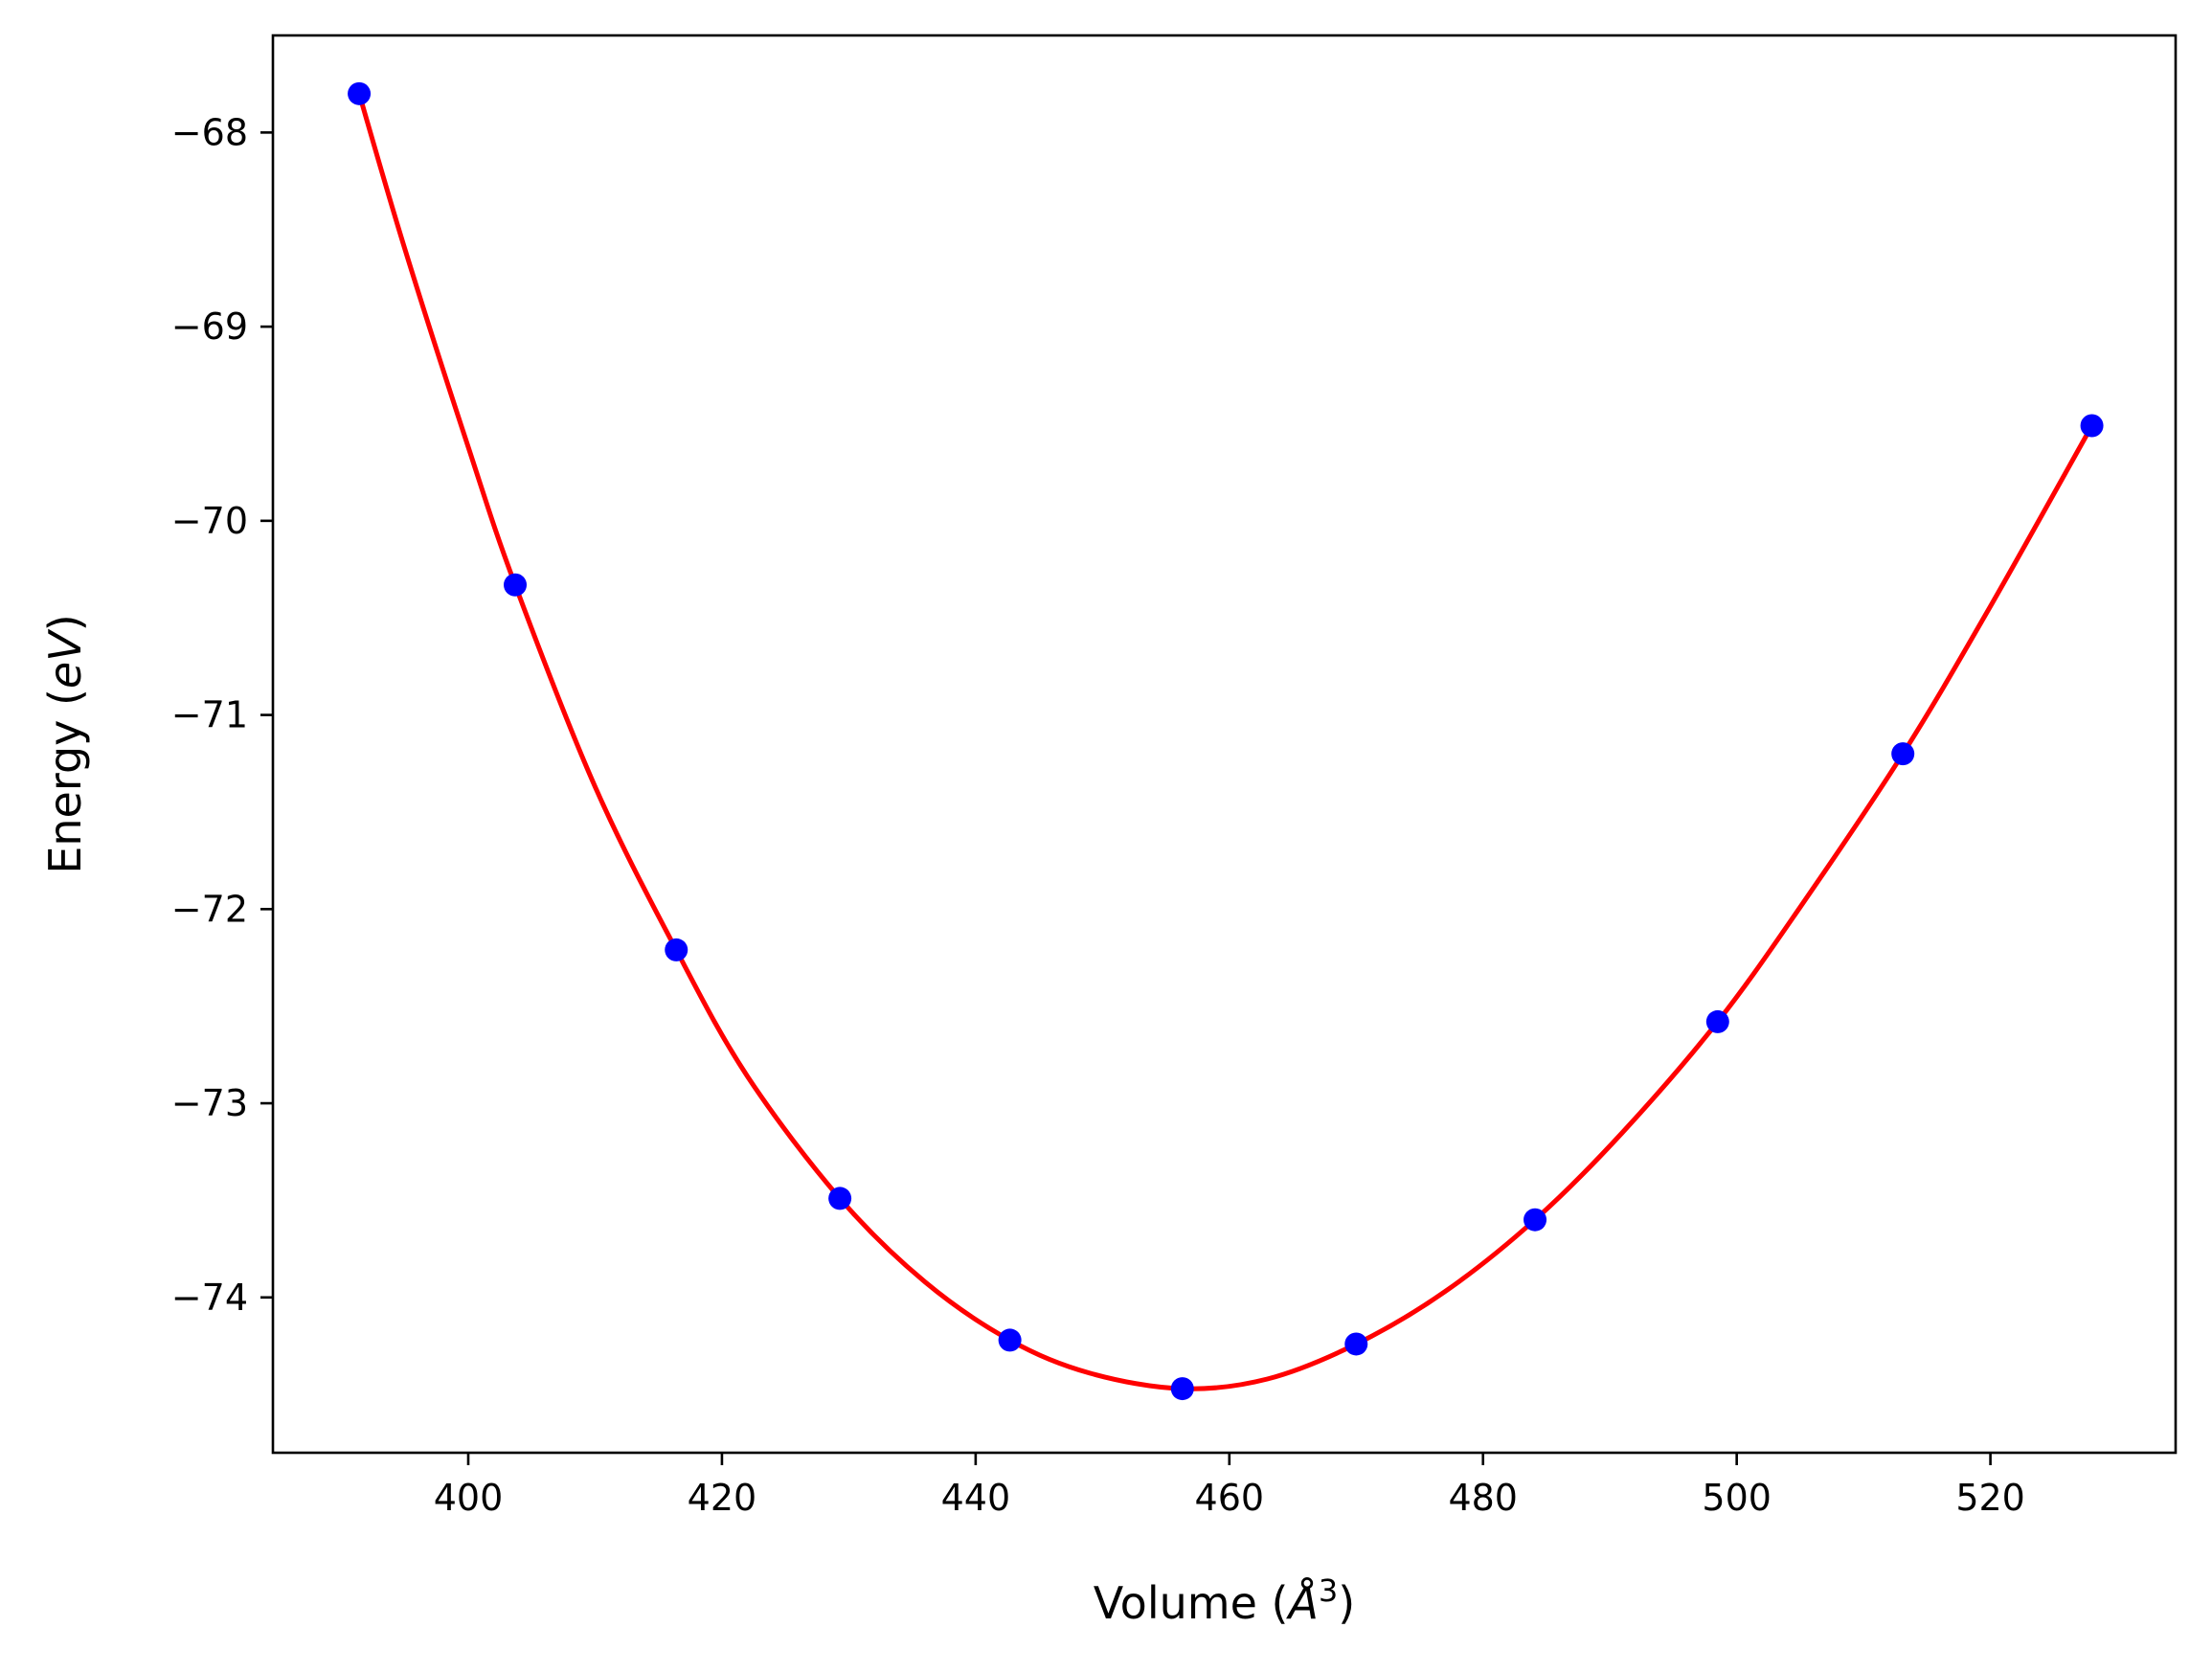 The width and height of the screenshot is (2212, 1673). Describe the element at coordinates (209, 1298) in the screenshot. I see `y-tick-label: −74` at that location.